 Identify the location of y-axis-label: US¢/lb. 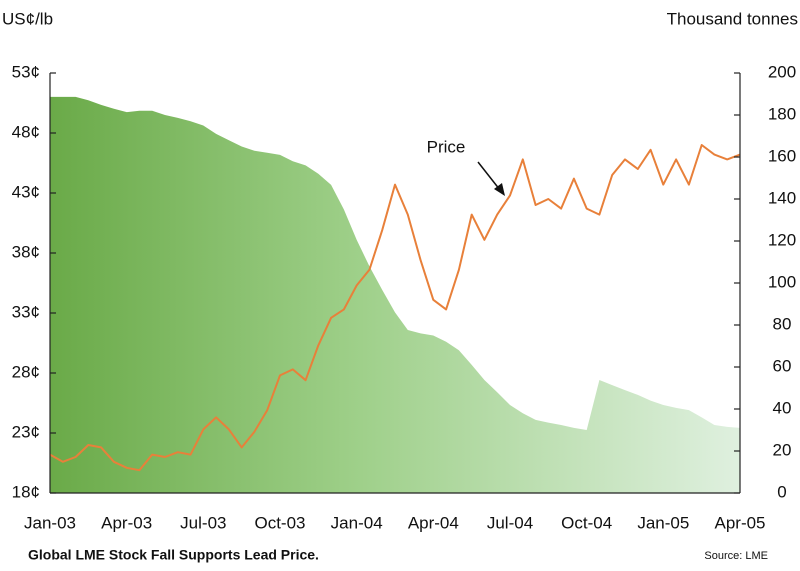
(27, 18).